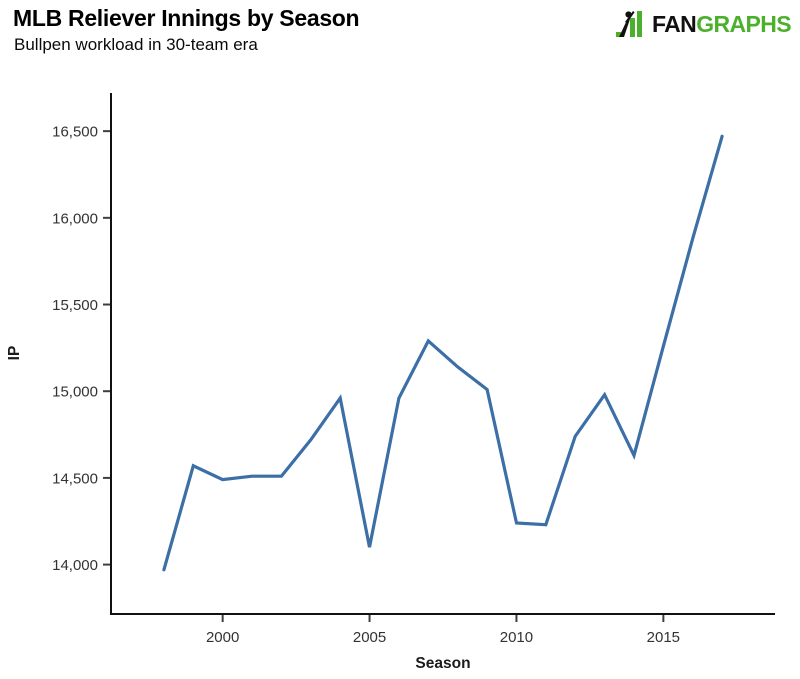 The width and height of the screenshot is (800, 679). Describe the element at coordinates (75, 392) in the screenshot. I see `y-tick-label: 15,000` at that location.